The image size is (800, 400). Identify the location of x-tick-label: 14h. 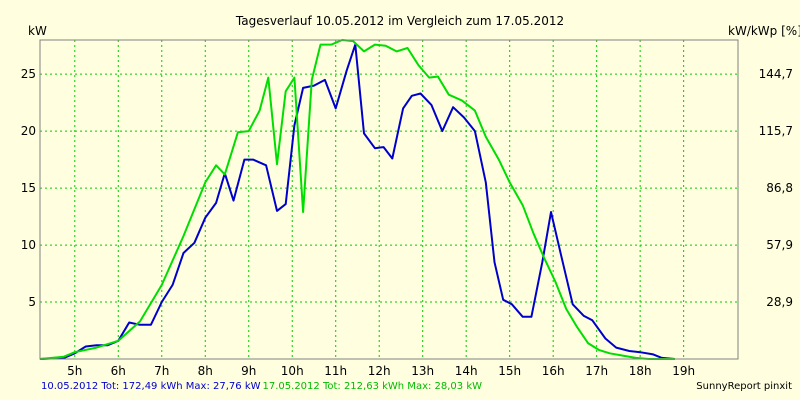
(466, 371).